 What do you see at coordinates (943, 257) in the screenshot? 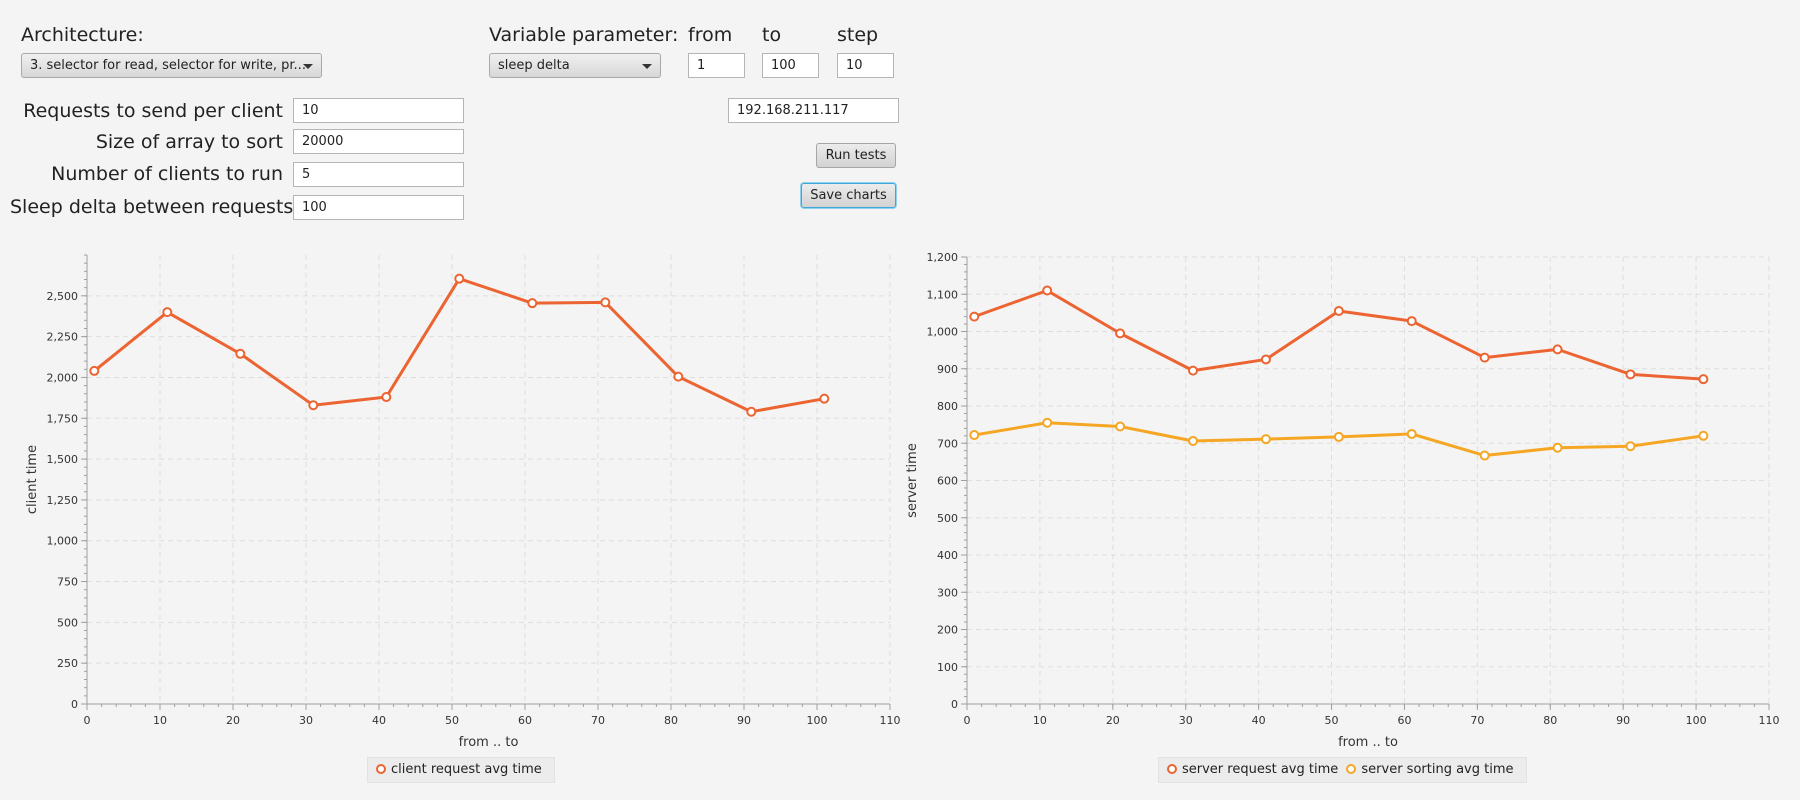
I see `y-tick-label: 1,200` at bounding box center [943, 257].